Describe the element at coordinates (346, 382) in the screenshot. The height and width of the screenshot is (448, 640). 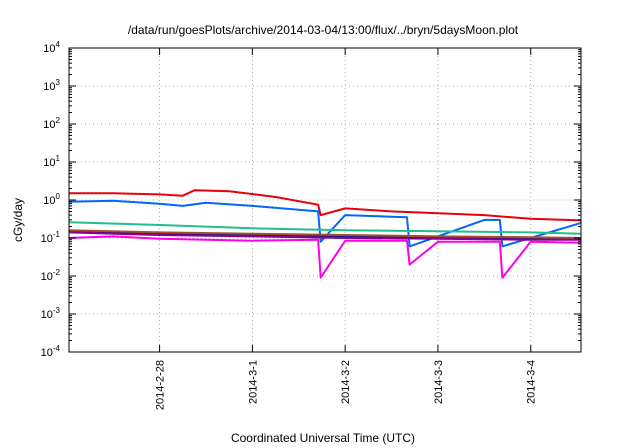
I see `x-tick-label: 2014-3-2` at that location.